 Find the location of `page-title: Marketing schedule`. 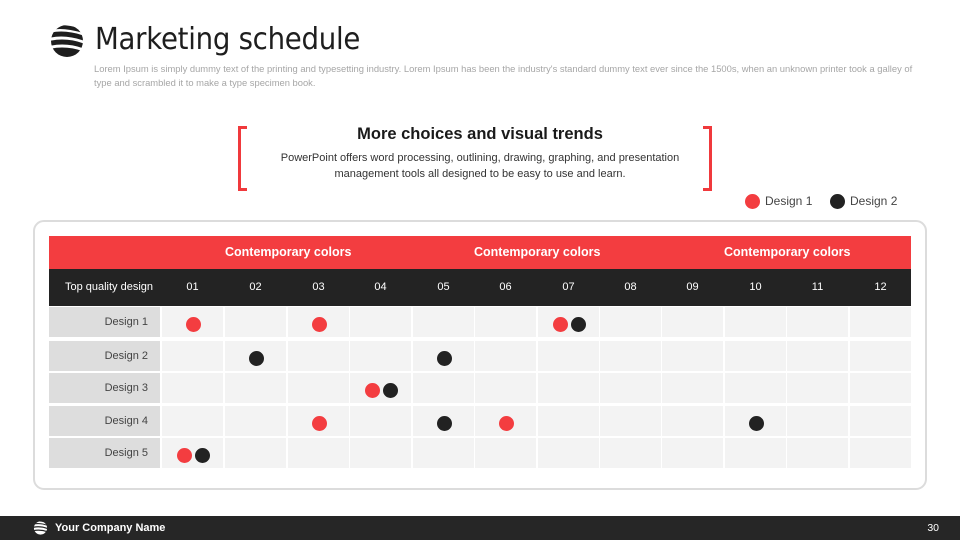

page-title: Marketing schedule is located at coordinates (228, 39).